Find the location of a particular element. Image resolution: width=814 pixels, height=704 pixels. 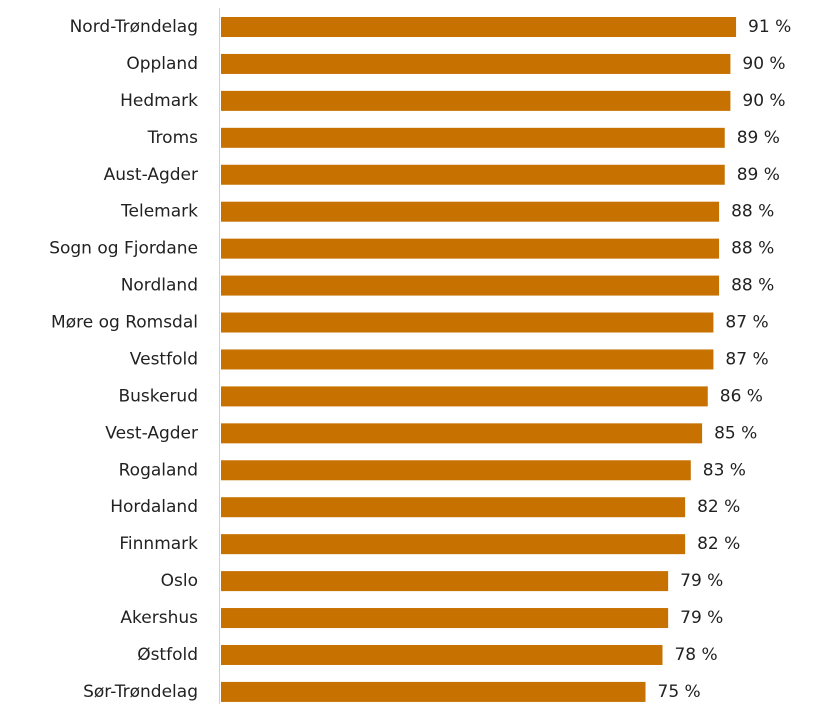

y-tick-label: Buskerud is located at coordinates (158, 396).